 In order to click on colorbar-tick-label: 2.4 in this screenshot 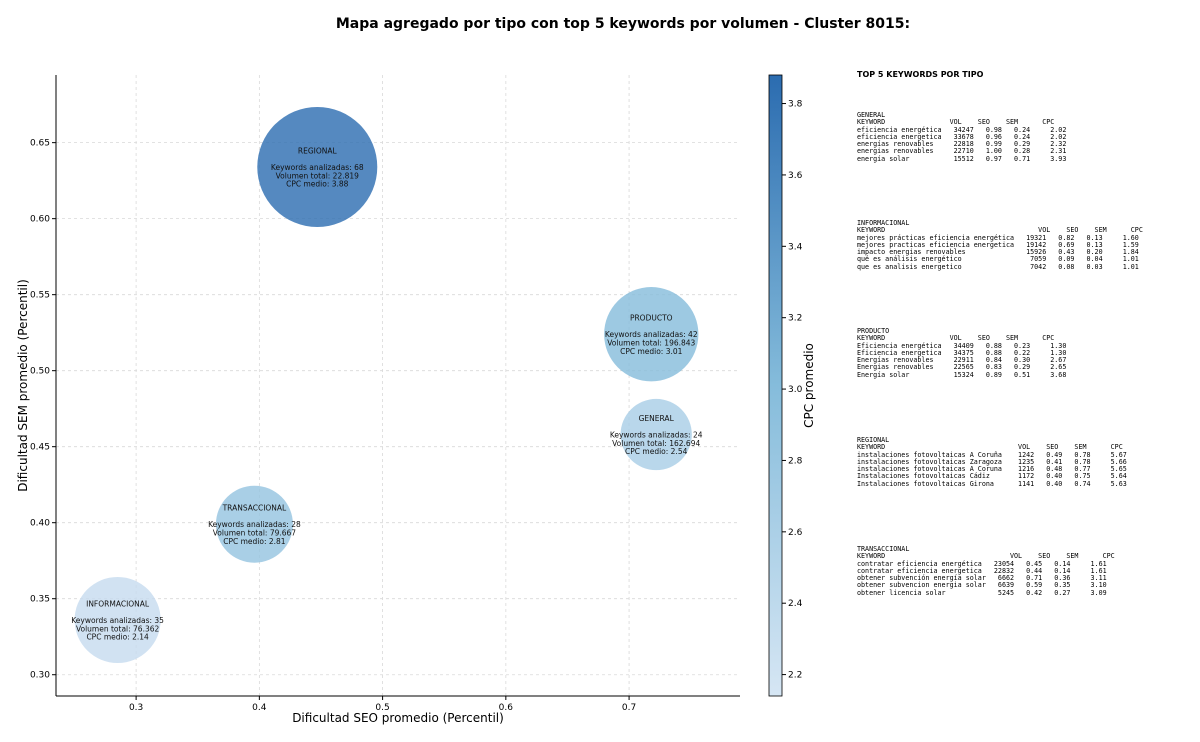, I will do `click(795, 604)`.